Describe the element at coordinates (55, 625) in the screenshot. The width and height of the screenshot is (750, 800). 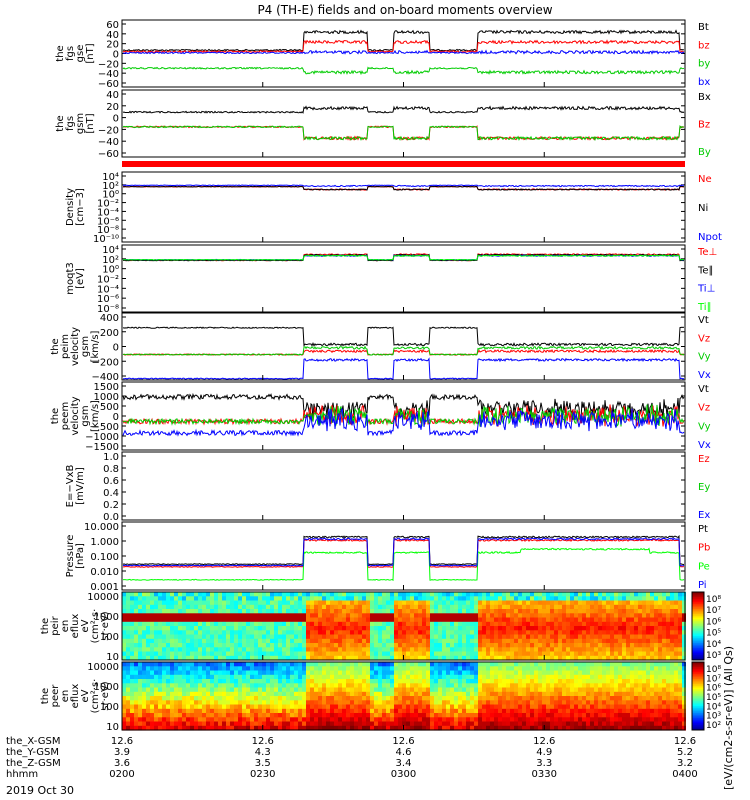
I see `panel-ylabel: peir` at that location.